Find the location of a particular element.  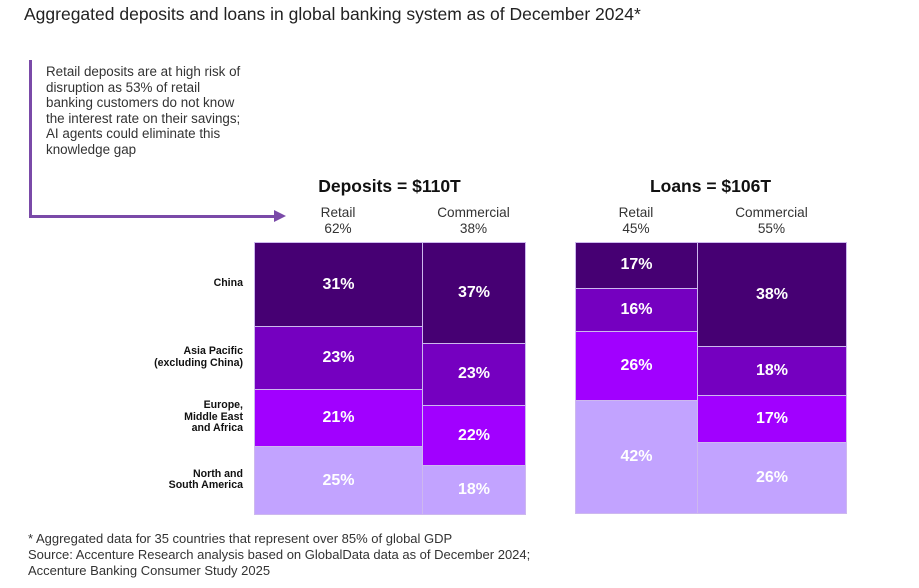

segment-retail-3: 25% is located at coordinates (339, 480).